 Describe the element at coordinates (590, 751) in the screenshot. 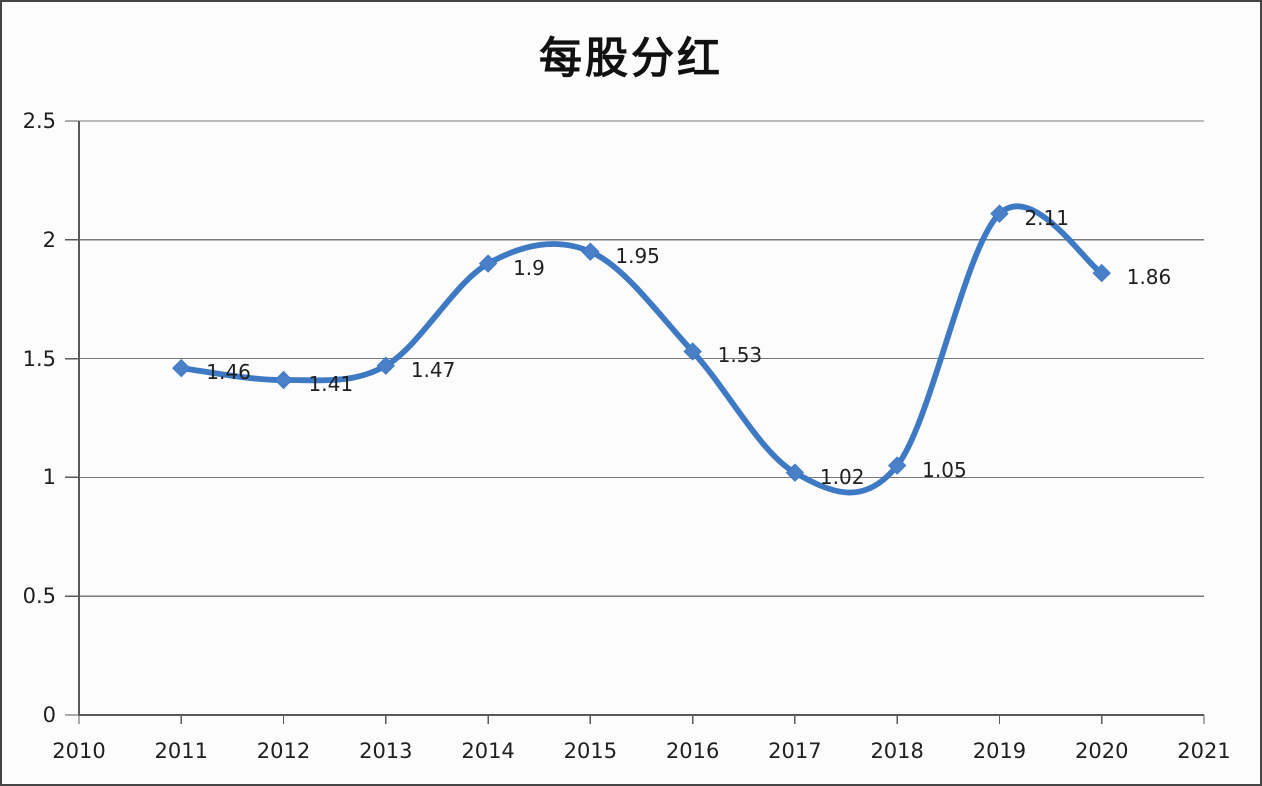

I see `x-tick-label: 2015` at that location.